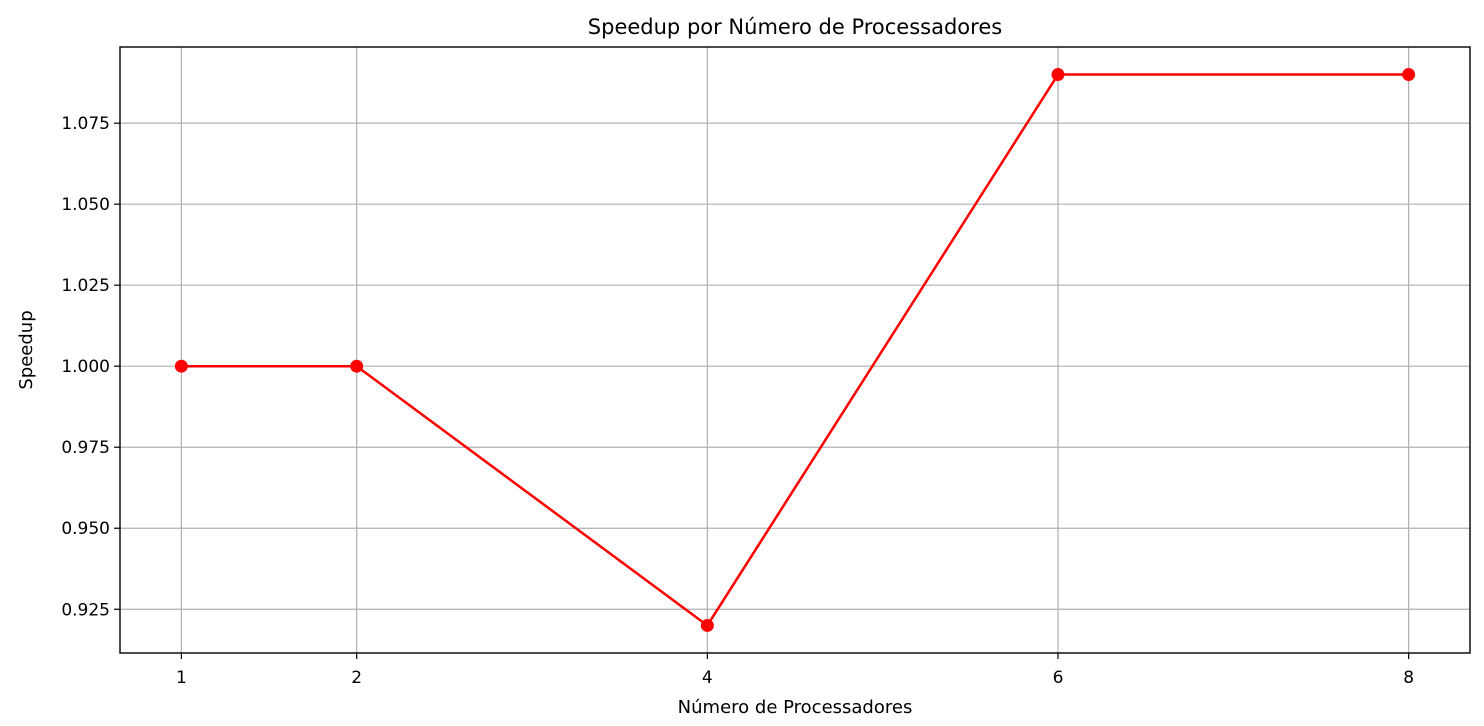  I want to click on y-tick-label: 1.075, so click(85, 124).